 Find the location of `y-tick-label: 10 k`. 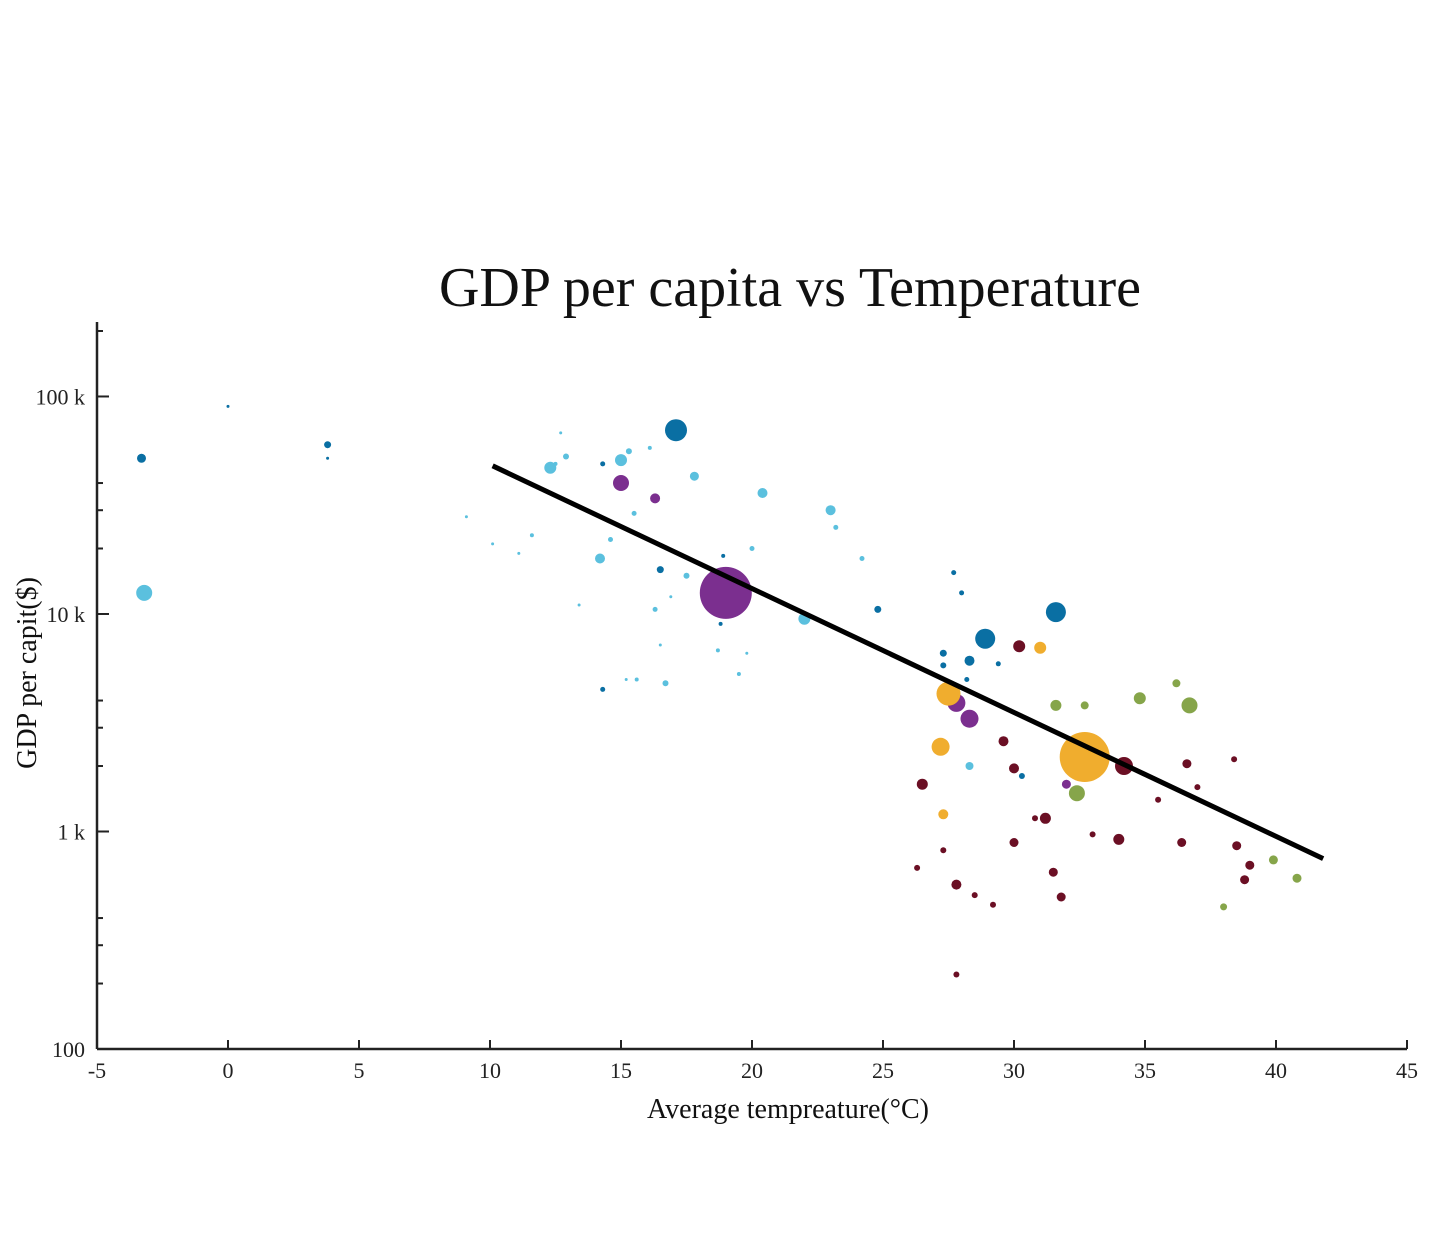

y-tick-label: 10 k is located at coordinates (66, 614).